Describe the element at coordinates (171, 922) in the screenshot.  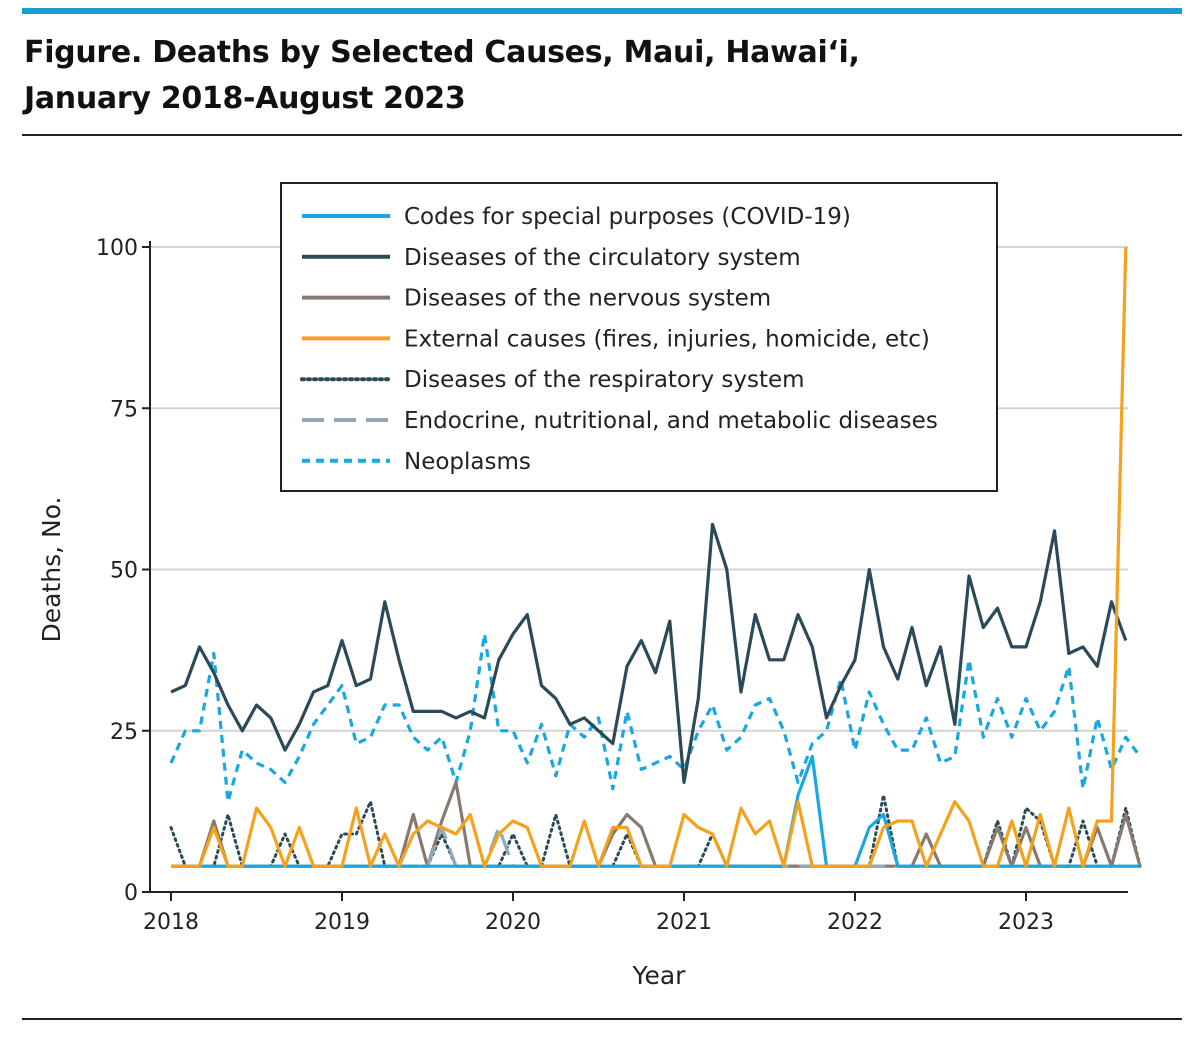
I see `x-tick-label-2018: 2018` at that location.